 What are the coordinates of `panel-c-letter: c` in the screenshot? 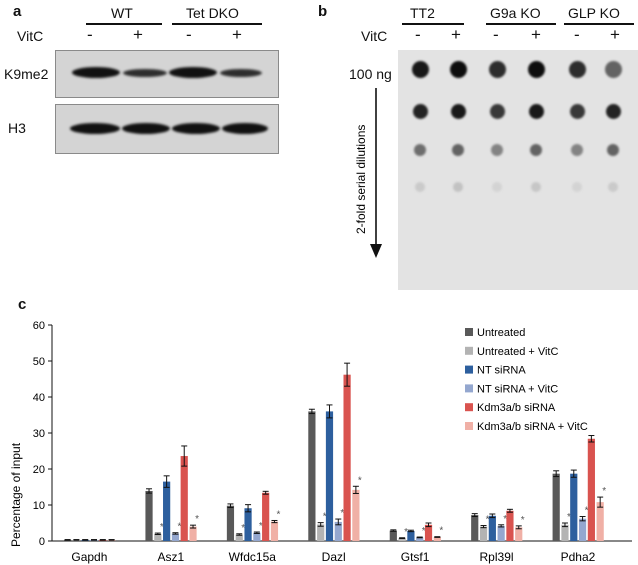 It's located at (22, 304).